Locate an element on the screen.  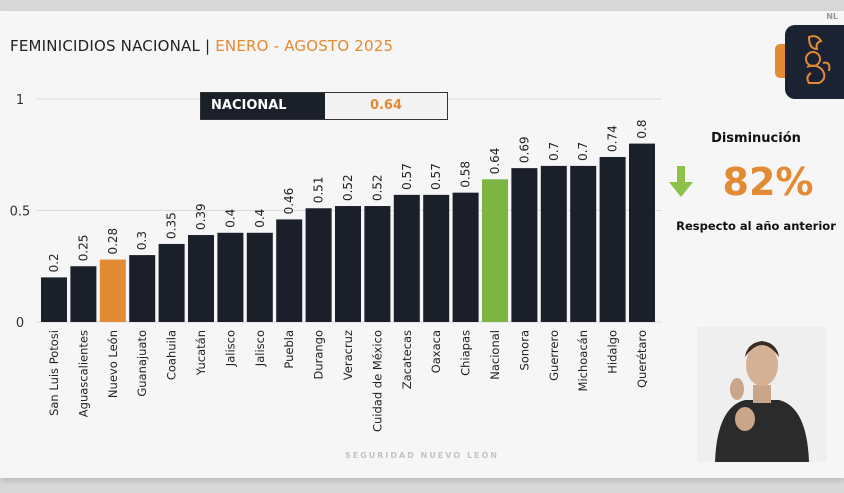
value-label: 0.28 is located at coordinates (113, 241).